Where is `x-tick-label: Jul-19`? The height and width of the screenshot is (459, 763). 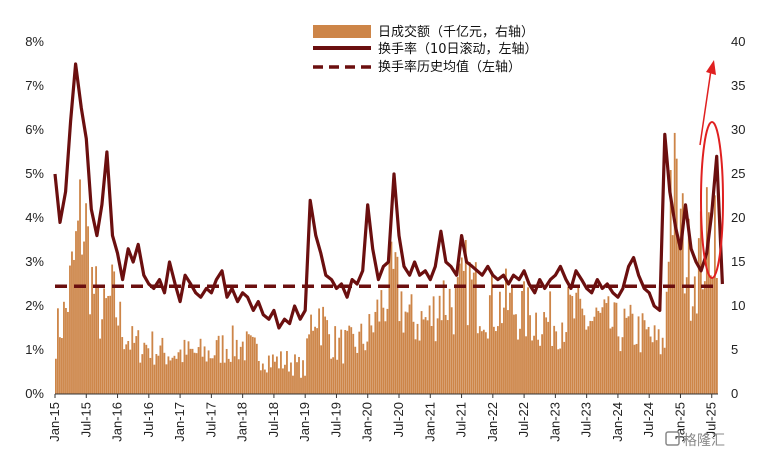
x-tick-label: Jul-19 is located at coordinates (335, 419).